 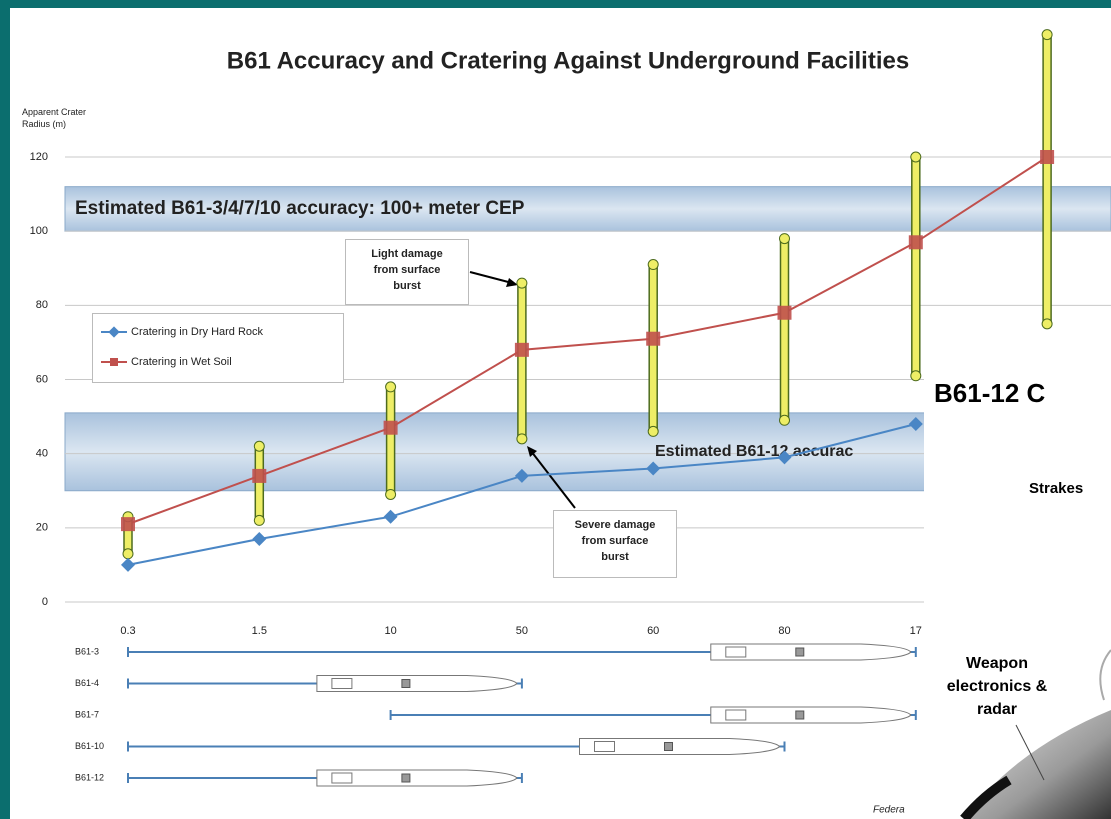 What do you see at coordinates (127, 631) in the screenshot?
I see `x-tick-label: 0.3` at bounding box center [127, 631].